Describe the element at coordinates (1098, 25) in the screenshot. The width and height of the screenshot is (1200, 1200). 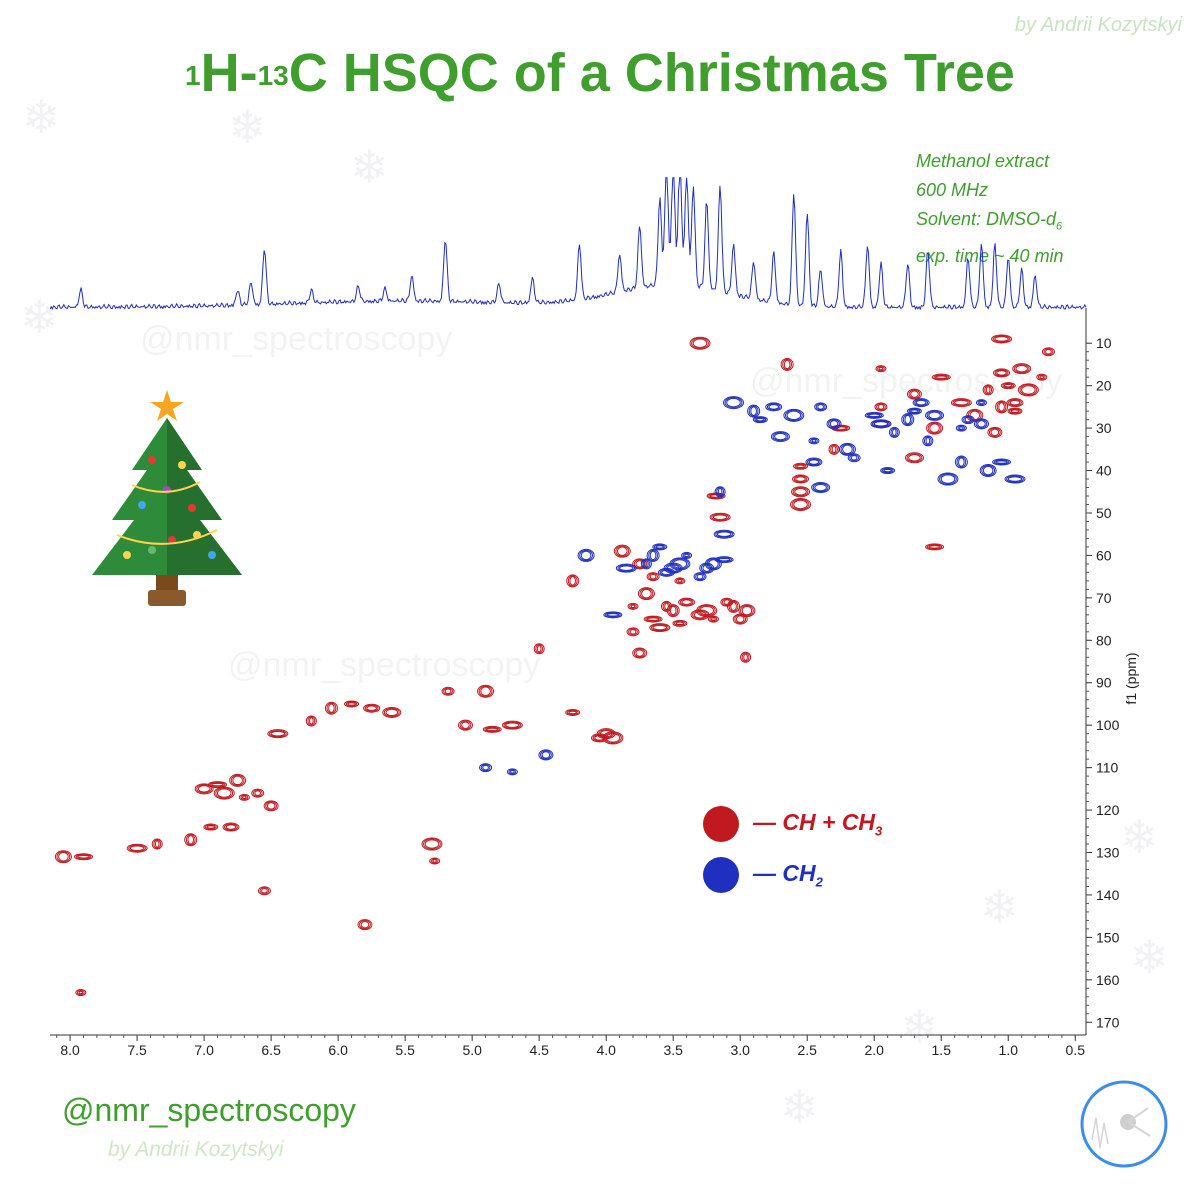
I see `byline-top: by Andrii Kozytskyi` at that location.